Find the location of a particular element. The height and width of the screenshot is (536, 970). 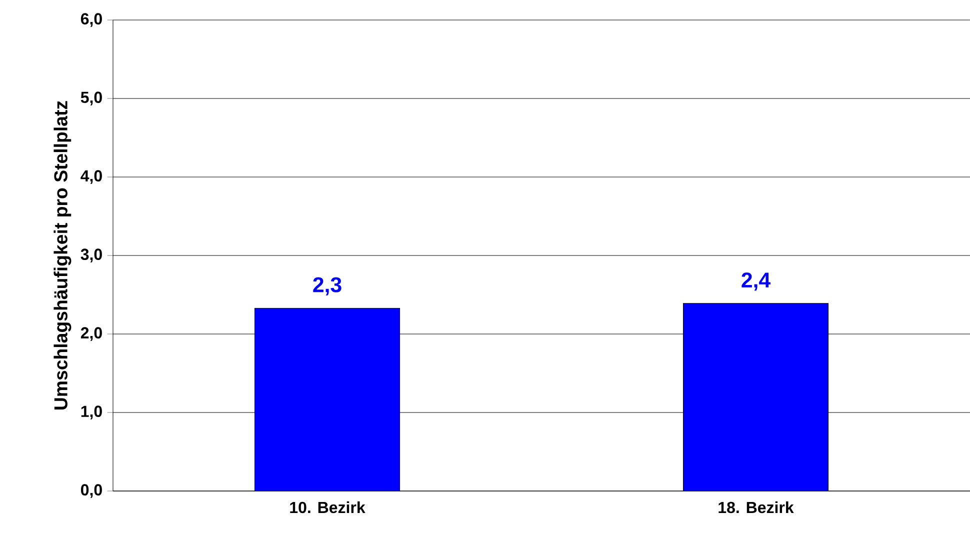

y-tick-label: 0,0 is located at coordinates (91, 491).